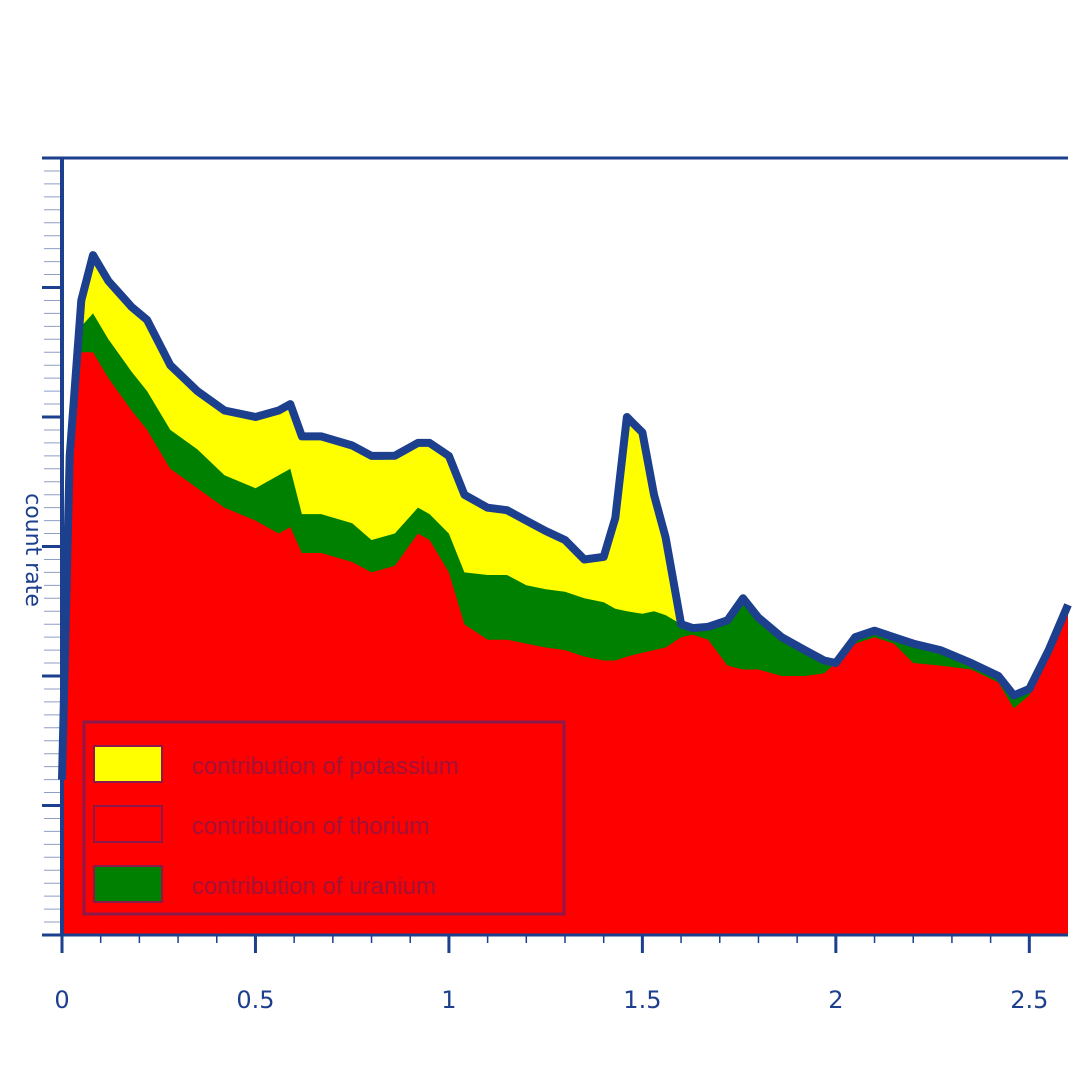  Describe the element at coordinates (32, 550) in the screenshot. I see `y-axis-label: count rate` at that location.